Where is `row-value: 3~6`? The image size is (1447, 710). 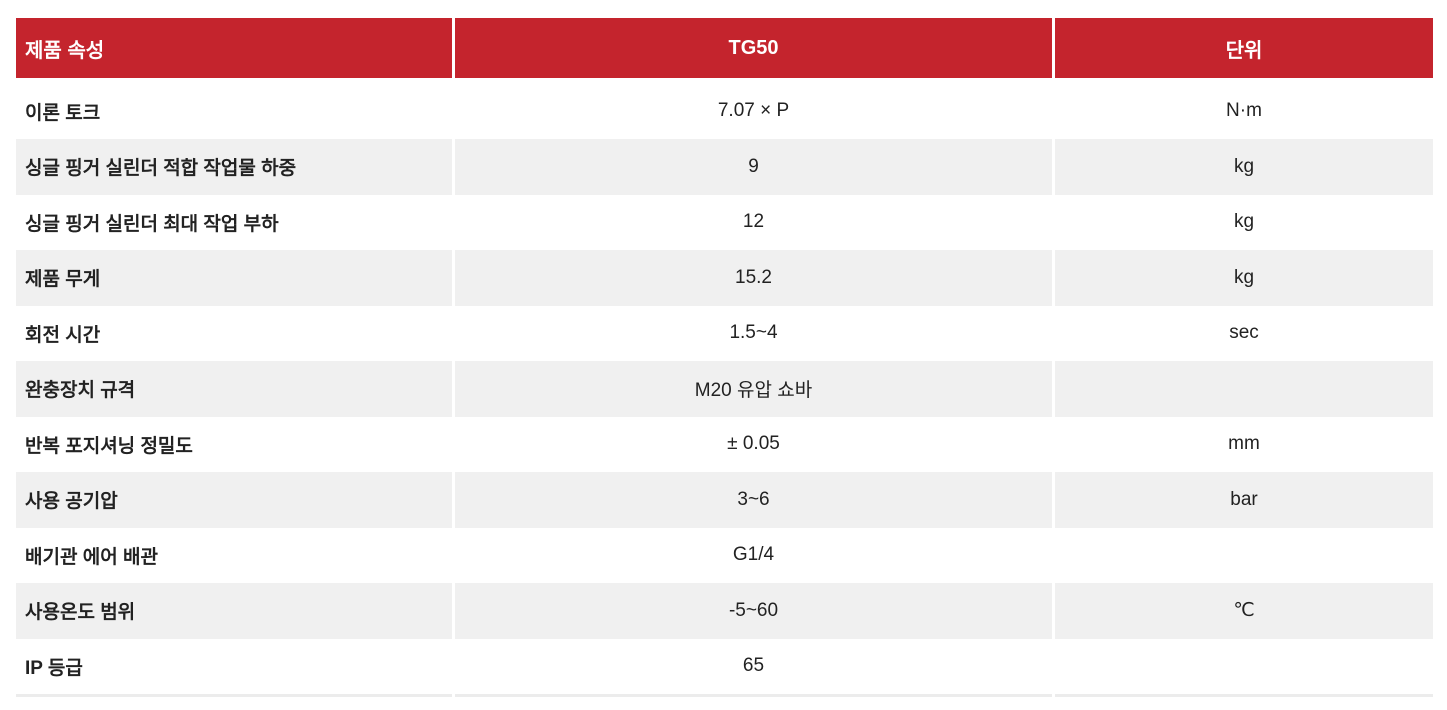 row-value: 3~6 is located at coordinates (753, 500).